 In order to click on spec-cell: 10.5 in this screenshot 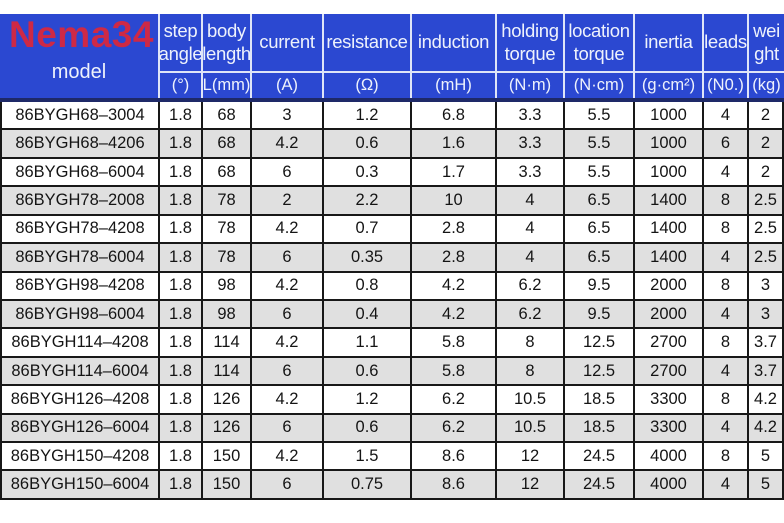, I will do `click(529, 399)`.